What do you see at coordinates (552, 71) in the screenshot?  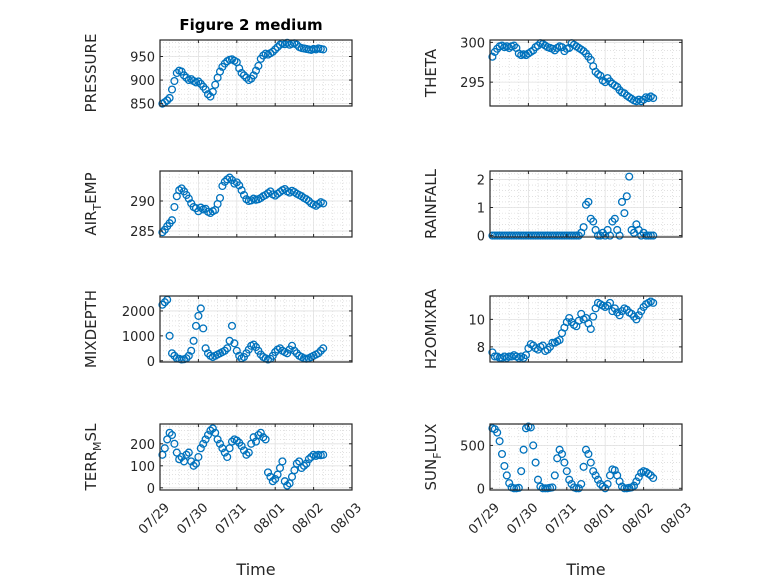 I see `subplot-theta: 295 300 THETA` at bounding box center [552, 71].